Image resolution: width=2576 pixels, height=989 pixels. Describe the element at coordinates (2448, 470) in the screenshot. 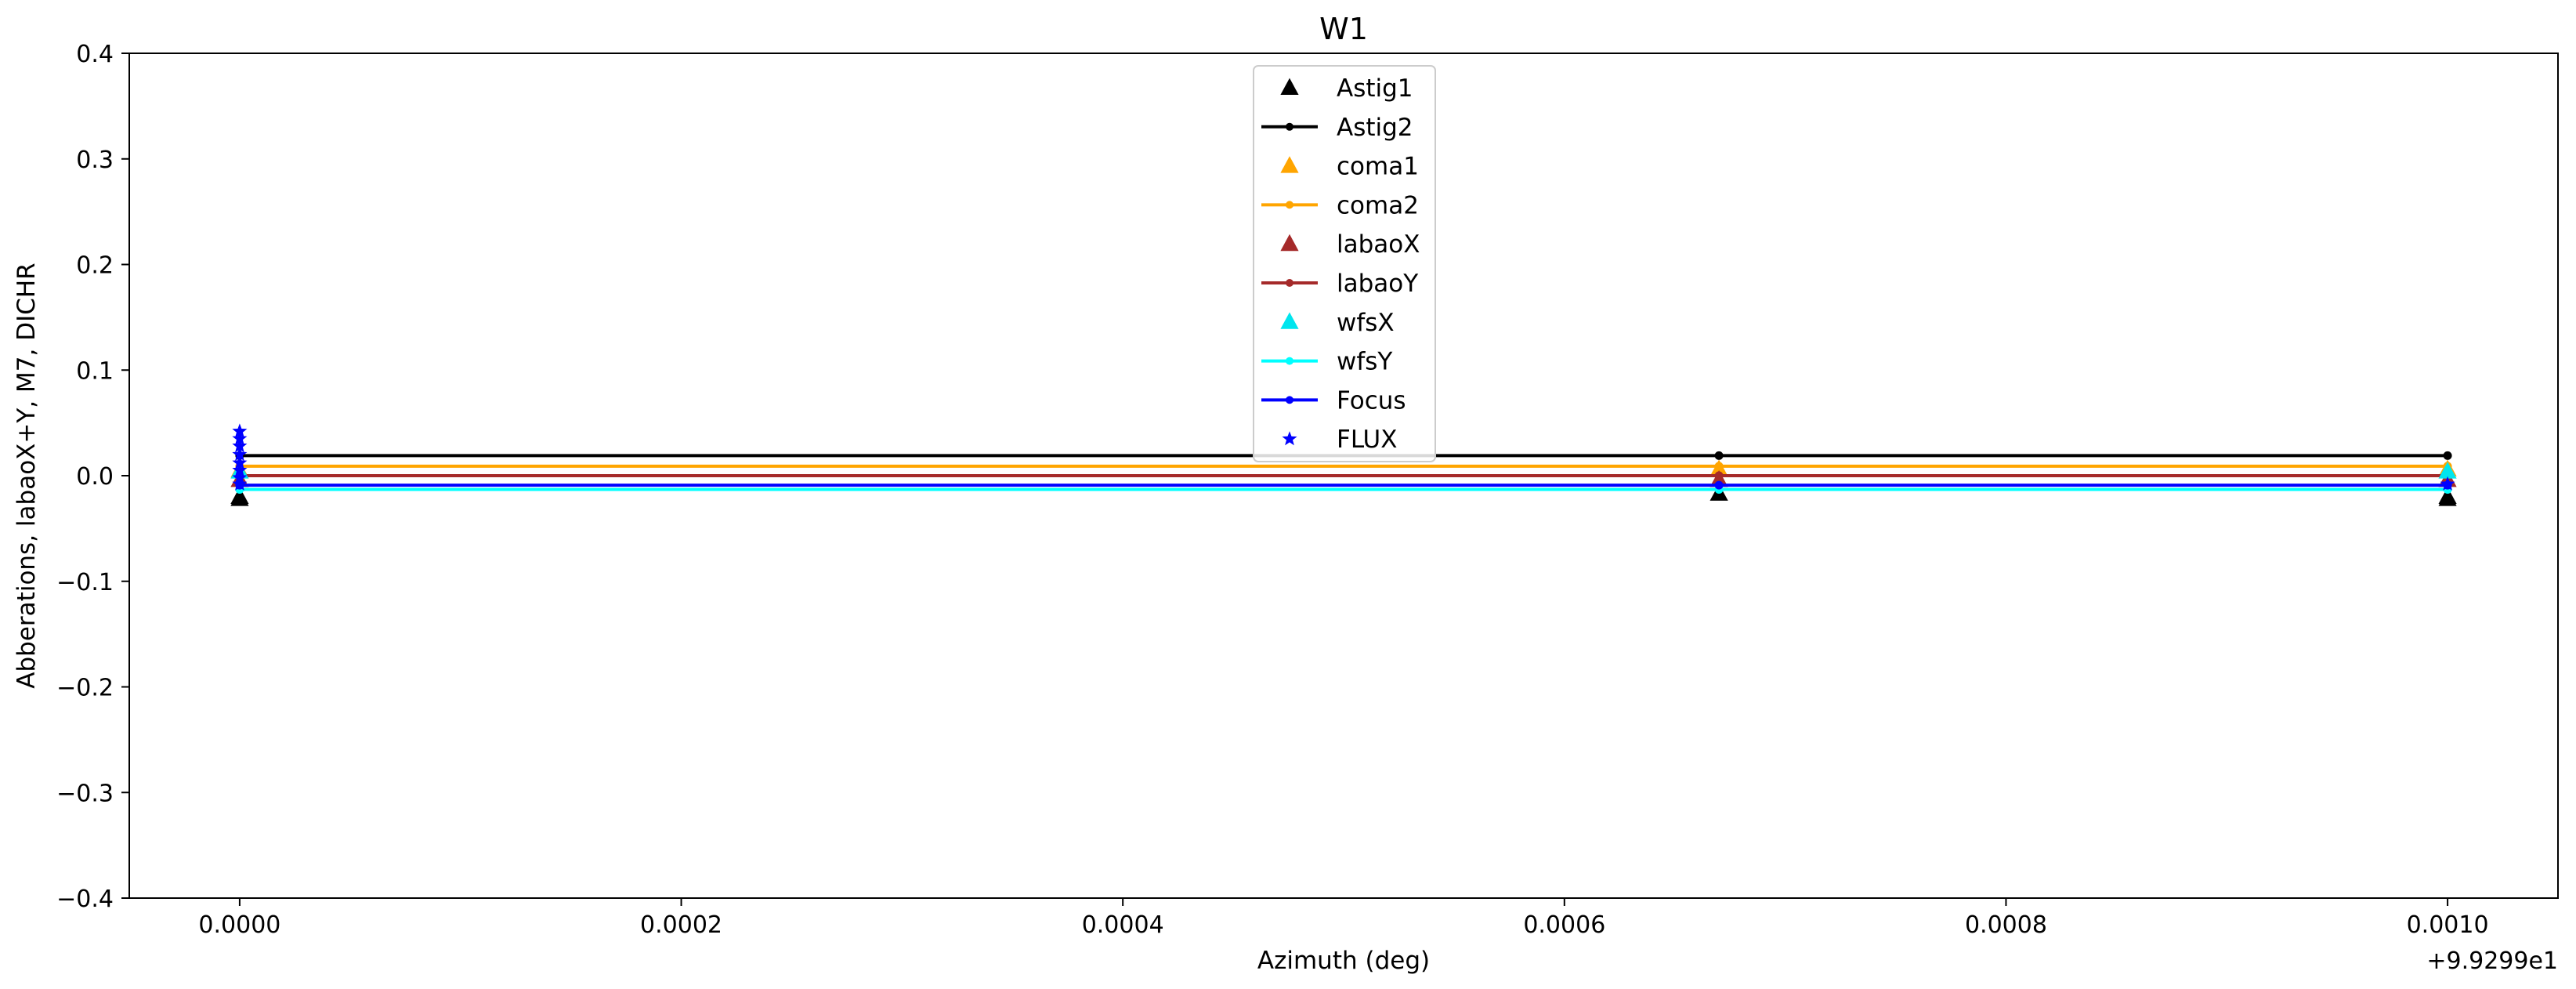

I see `data-point-wfsx` at that location.